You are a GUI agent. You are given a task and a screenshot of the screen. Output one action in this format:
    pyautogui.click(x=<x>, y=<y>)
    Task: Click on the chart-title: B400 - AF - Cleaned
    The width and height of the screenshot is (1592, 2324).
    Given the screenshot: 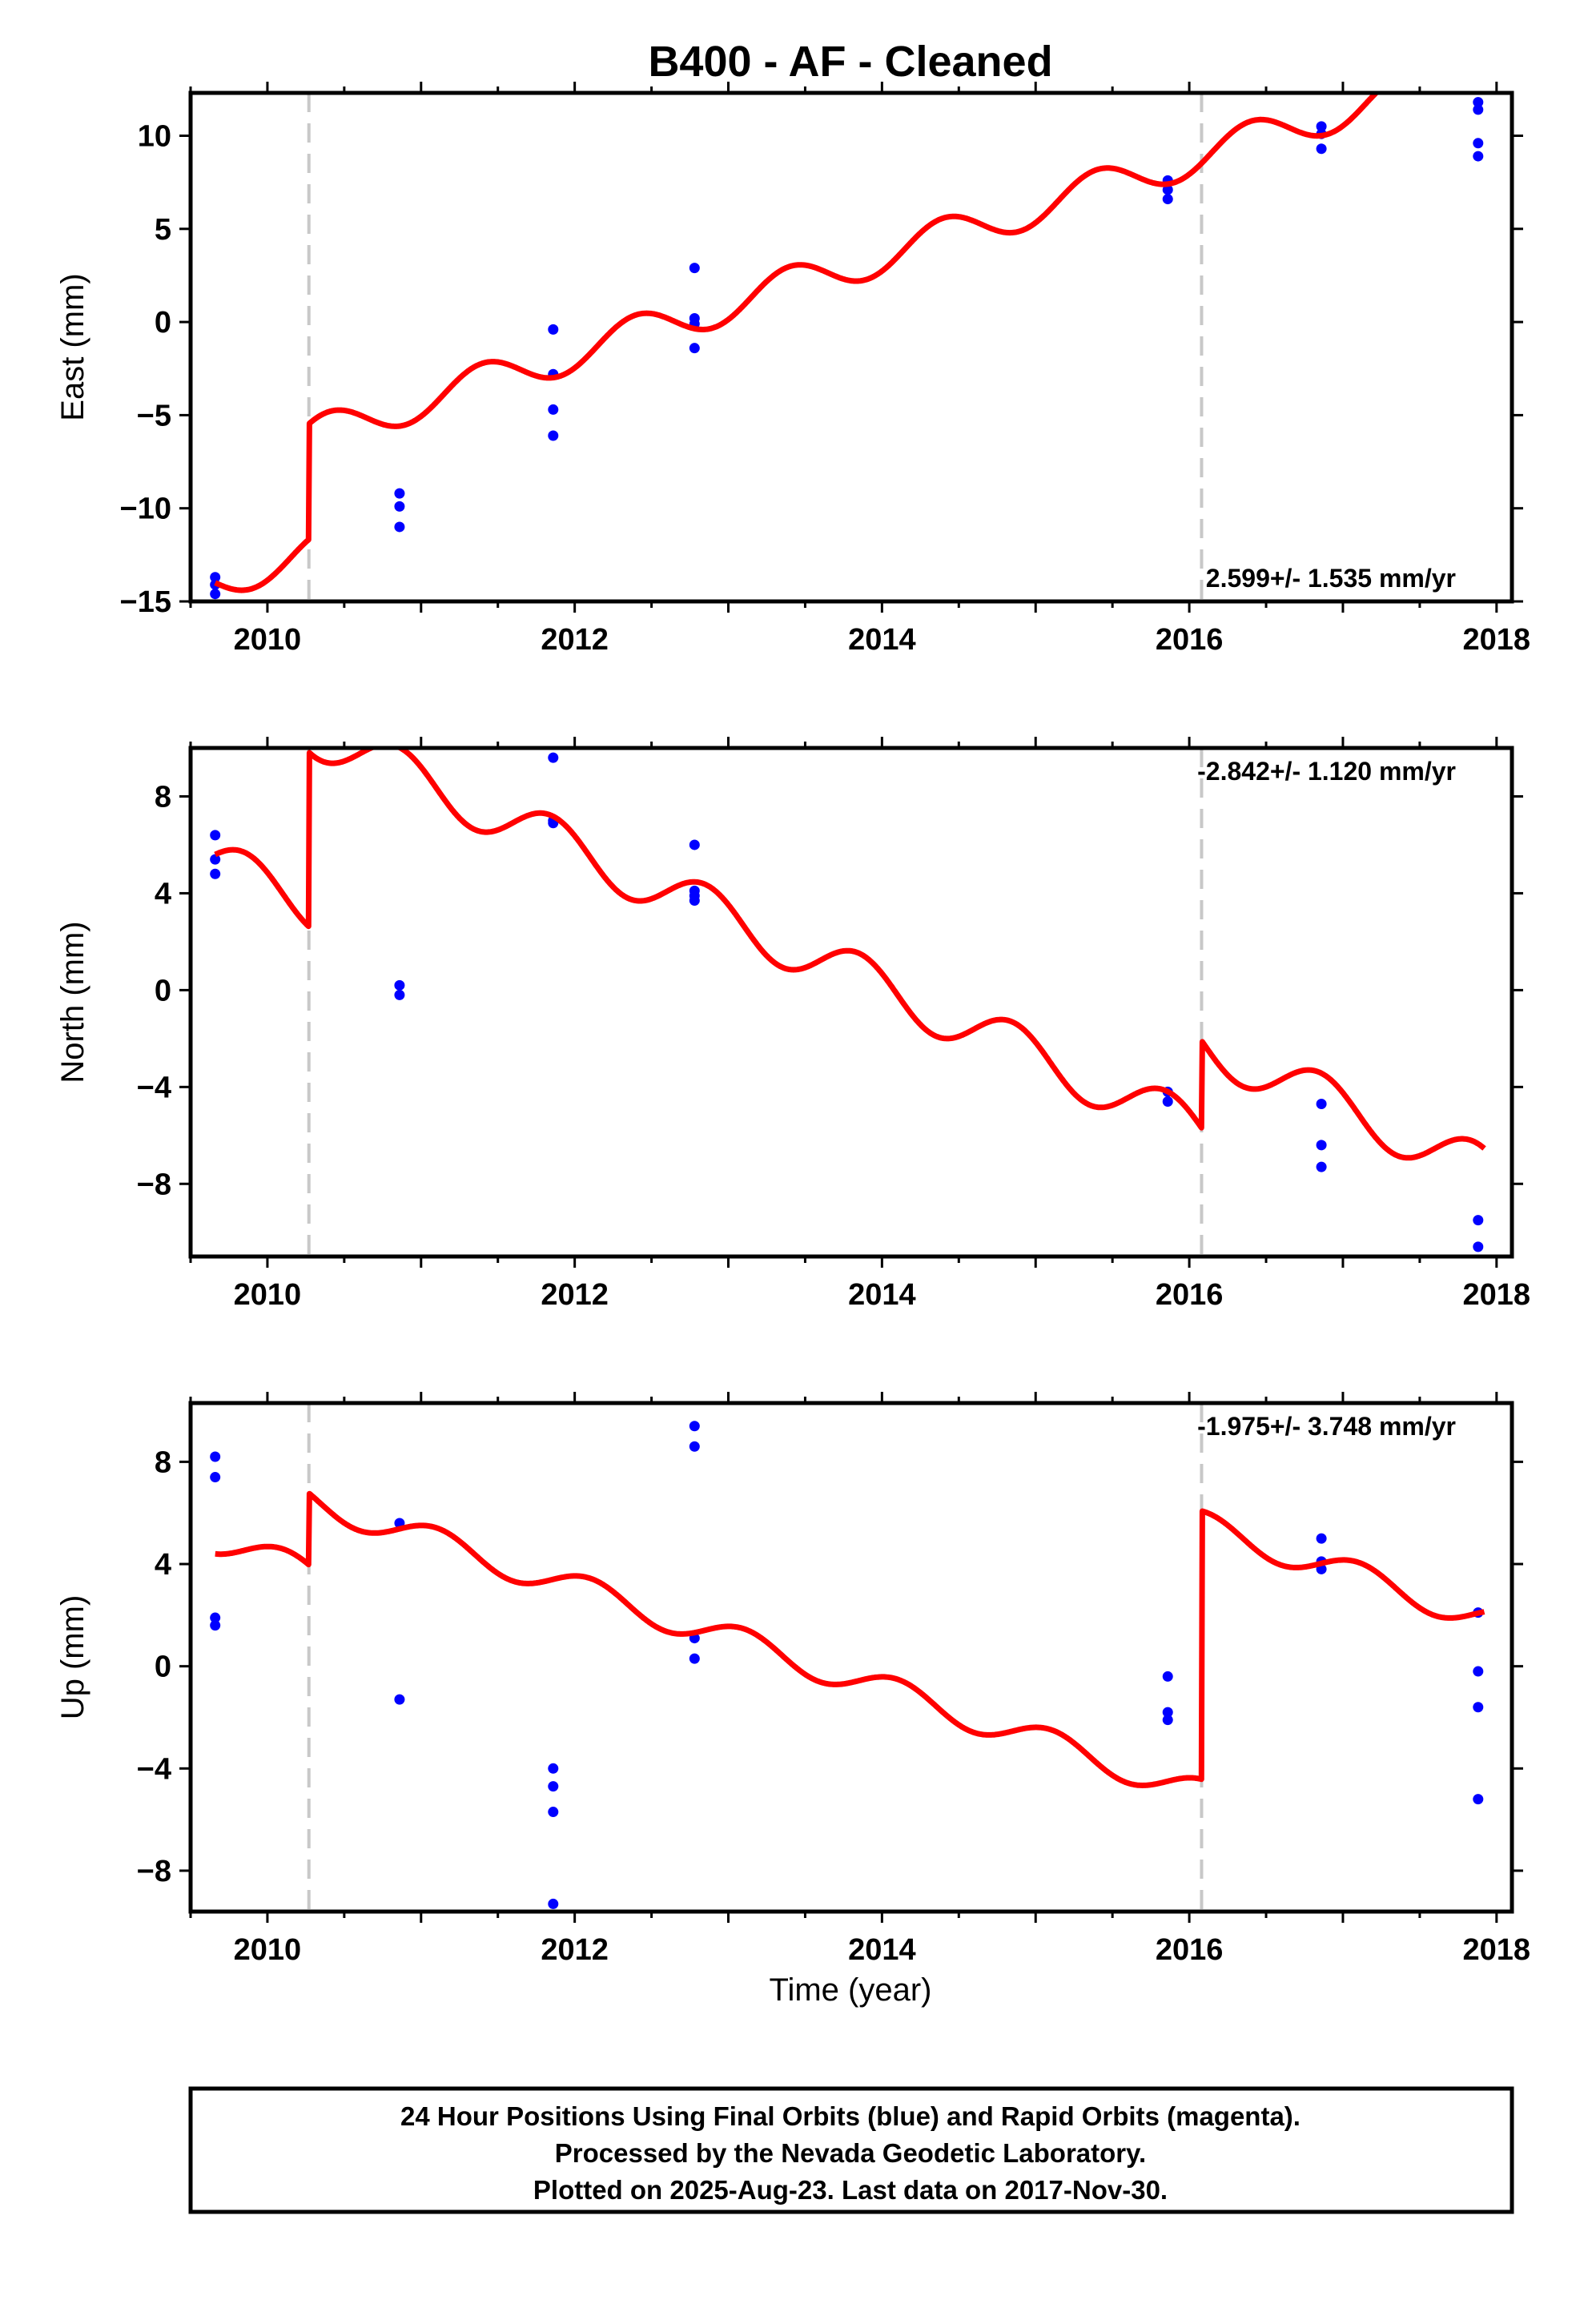 What is the action you would take?
    pyautogui.click(x=850, y=62)
    